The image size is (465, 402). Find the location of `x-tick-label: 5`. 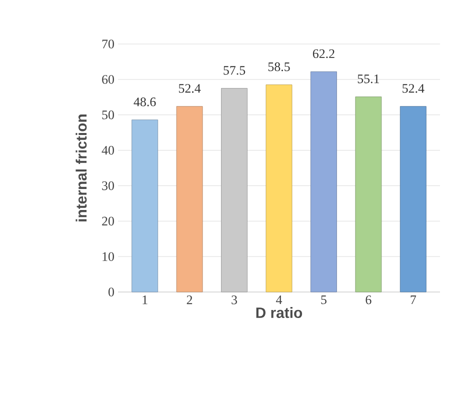

x-tick-label: 5 is located at coordinates (323, 300).